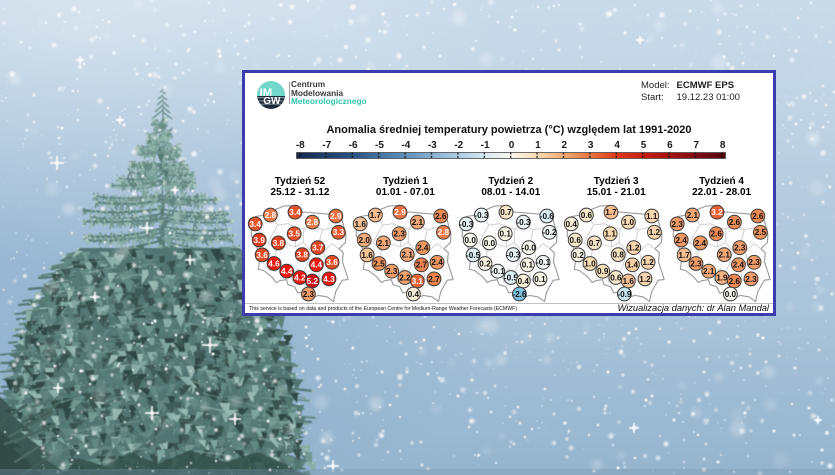 The width and height of the screenshot is (835, 475). What do you see at coordinates (406, 277) in the screenshot?
I see `svg-text: 2.2` at bounding box center [406, 277].